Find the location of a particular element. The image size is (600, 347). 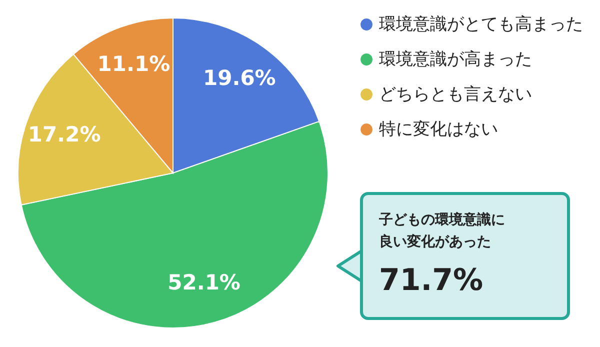

text: 子どもの環境意識に良い変化があった is located at coordinates (442, 231).